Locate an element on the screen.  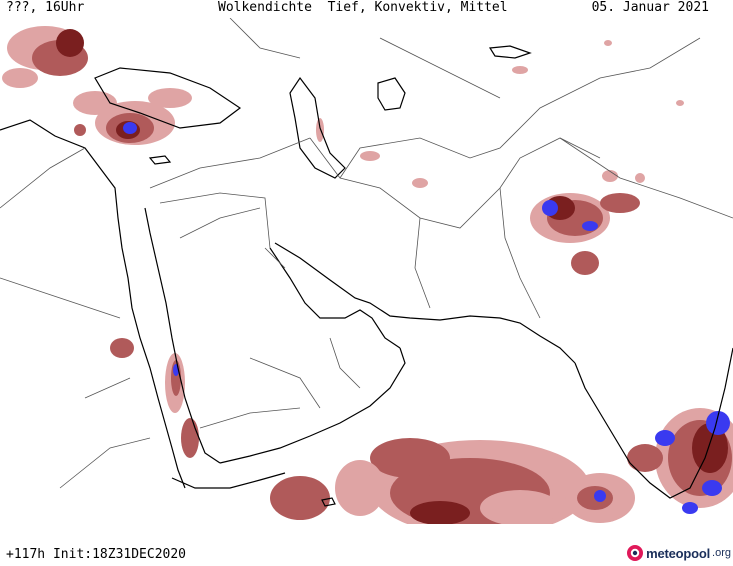
model-run-info: +117h Init:18Z31DEC2020 is located at coordinates (96, 554).